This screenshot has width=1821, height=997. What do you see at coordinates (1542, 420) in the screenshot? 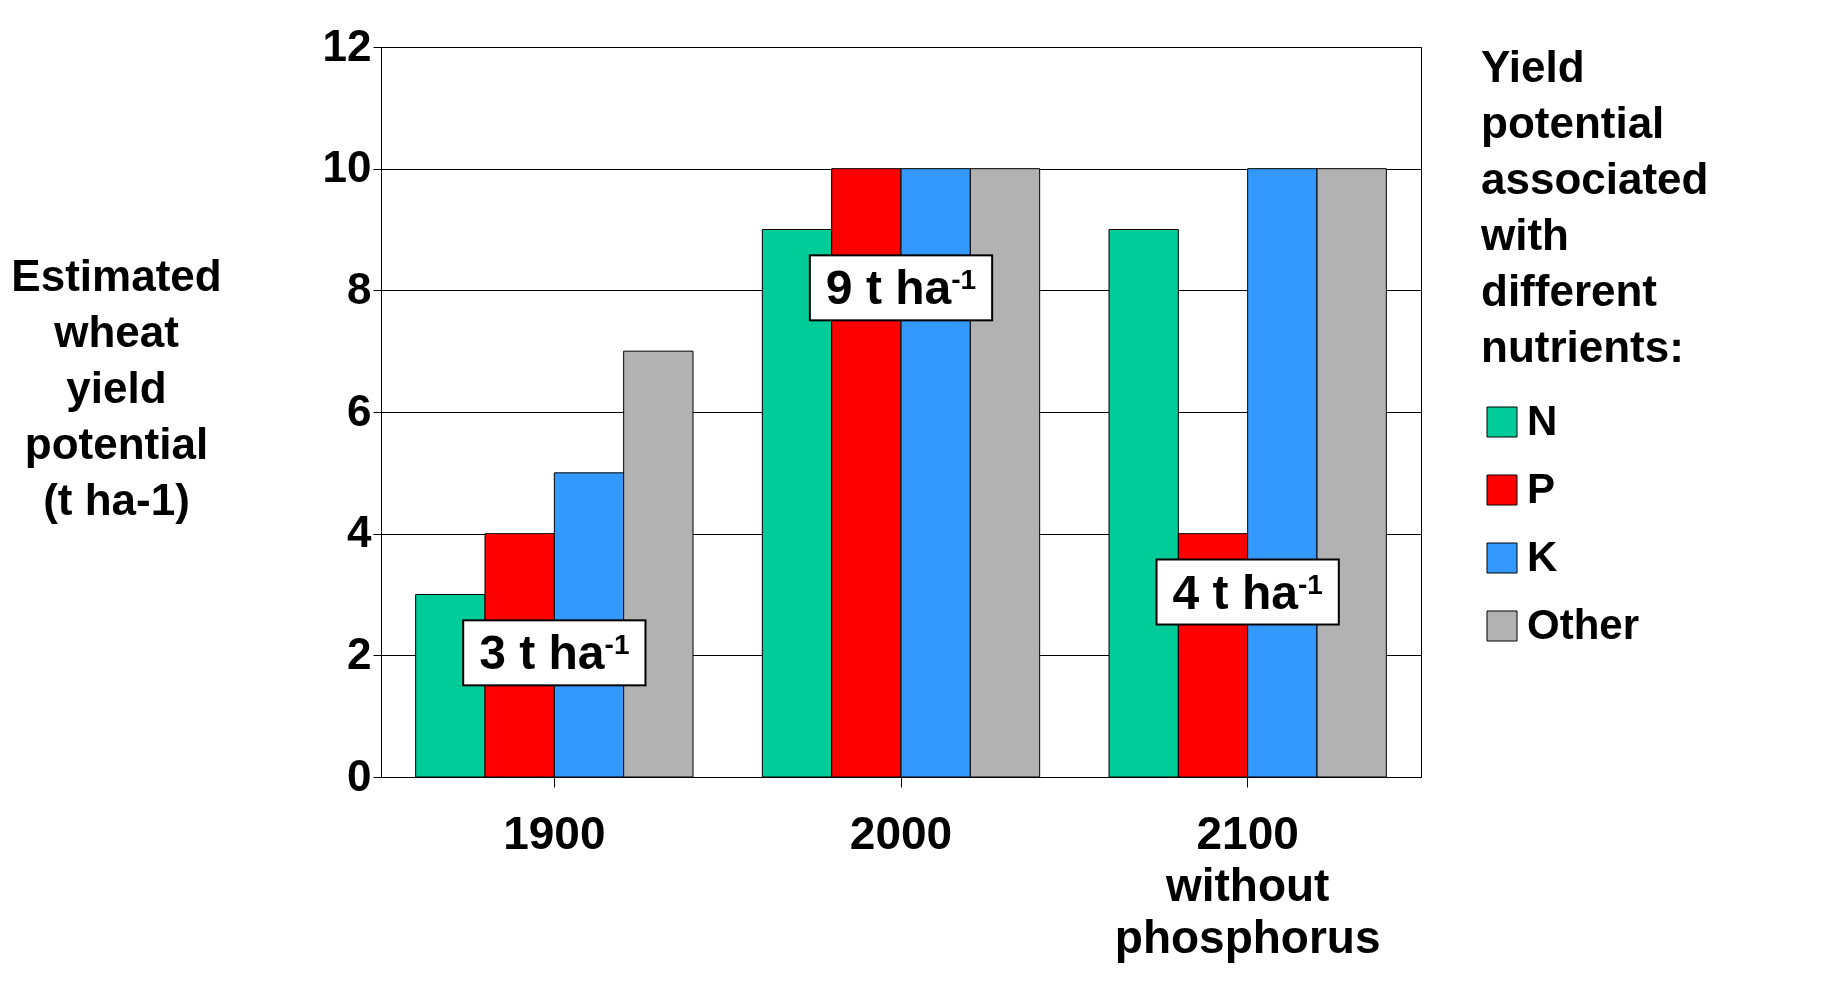
I see `legend-label: N` at bounding box center [1542, 420].